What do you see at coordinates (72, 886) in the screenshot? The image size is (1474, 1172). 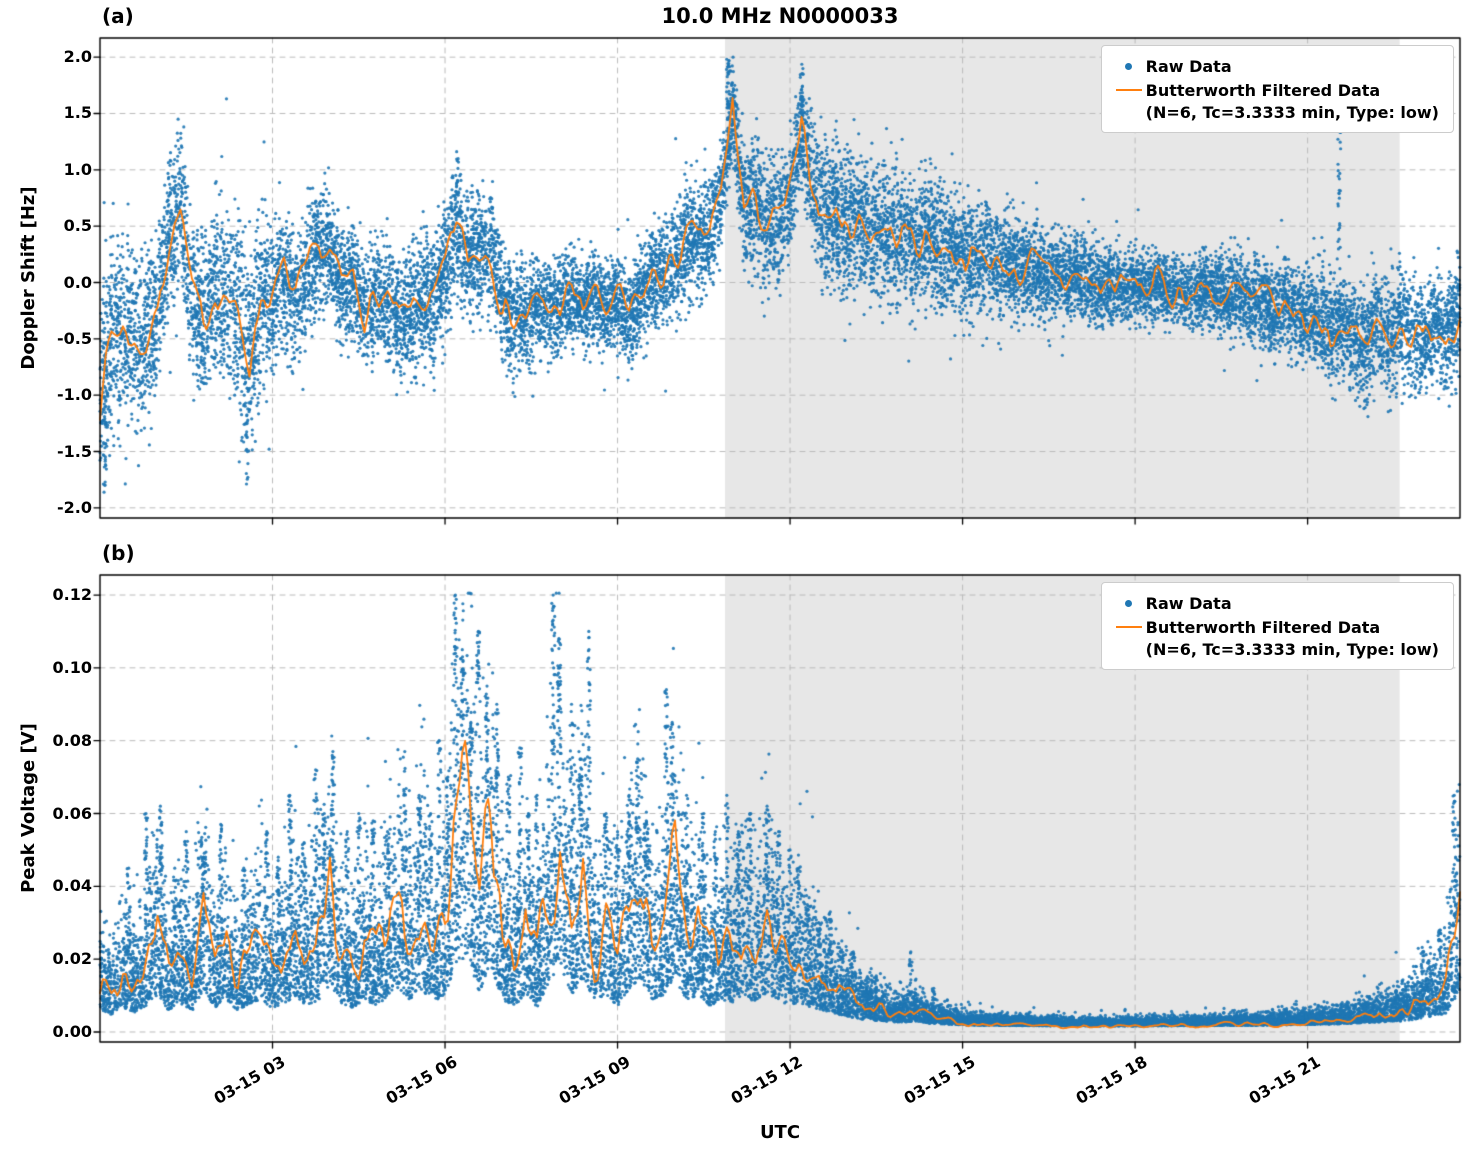 I see `y-tick-label-b: 0.04` at bounding box center [72, 886].